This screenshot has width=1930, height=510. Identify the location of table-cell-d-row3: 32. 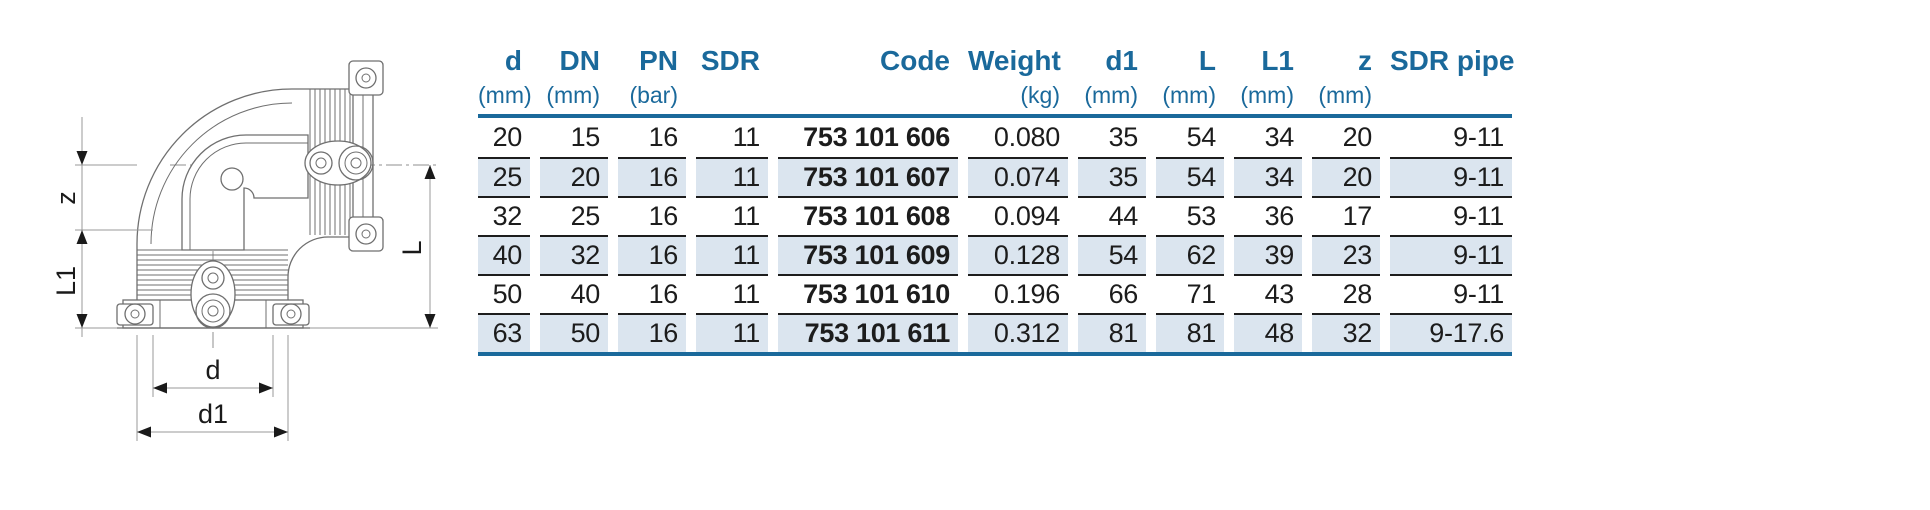
(504, 215).